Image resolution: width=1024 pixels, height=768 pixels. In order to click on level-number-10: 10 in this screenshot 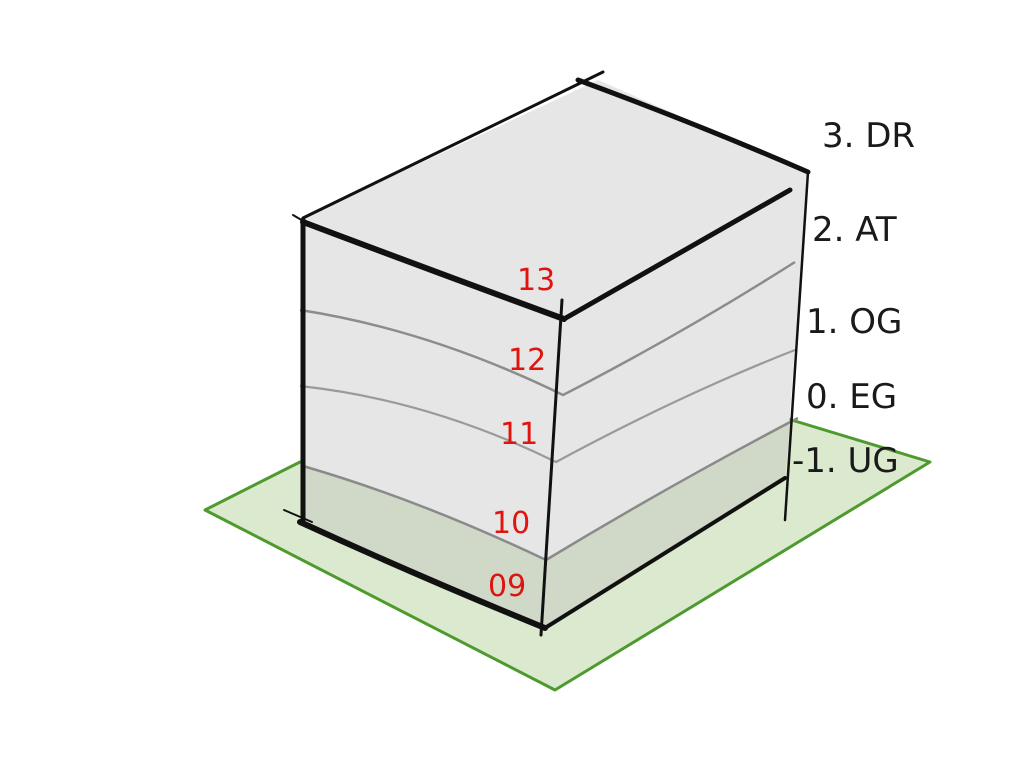, I will do `click(511, 523)`.